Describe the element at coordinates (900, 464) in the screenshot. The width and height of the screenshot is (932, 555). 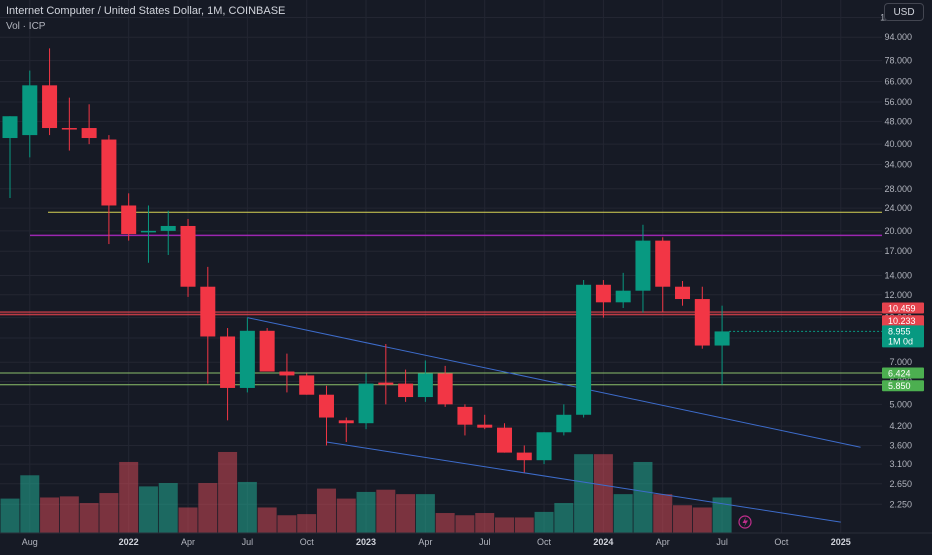
I see `y-tick-label: 3.100` at that location.